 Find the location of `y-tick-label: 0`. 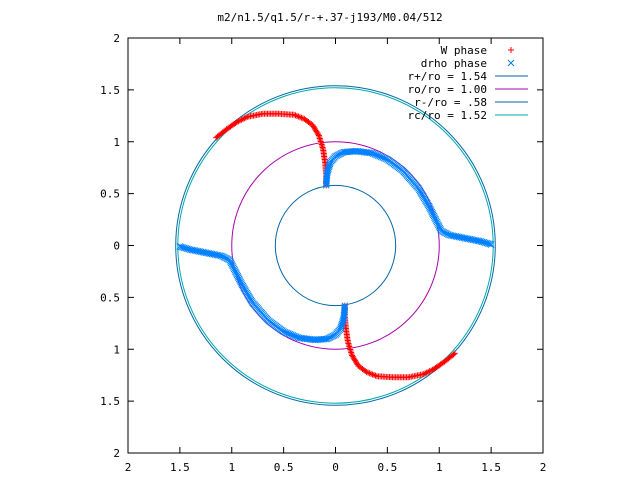

y-tick-label: 0 is located at coordinates (116, 246).